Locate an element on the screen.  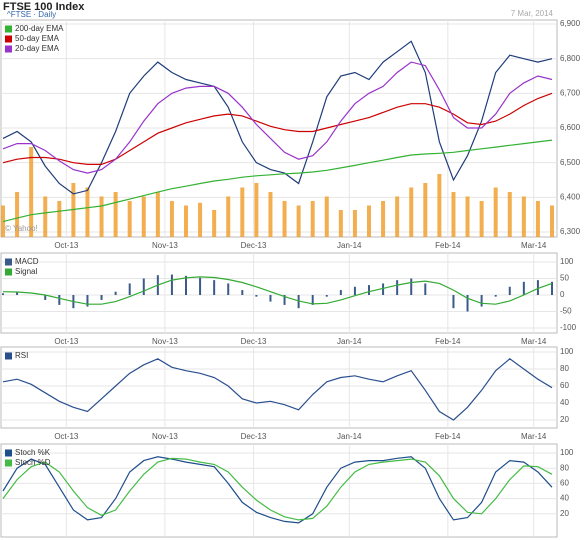
y-tick-label: 6,900 is located at coordinates (570, 23).